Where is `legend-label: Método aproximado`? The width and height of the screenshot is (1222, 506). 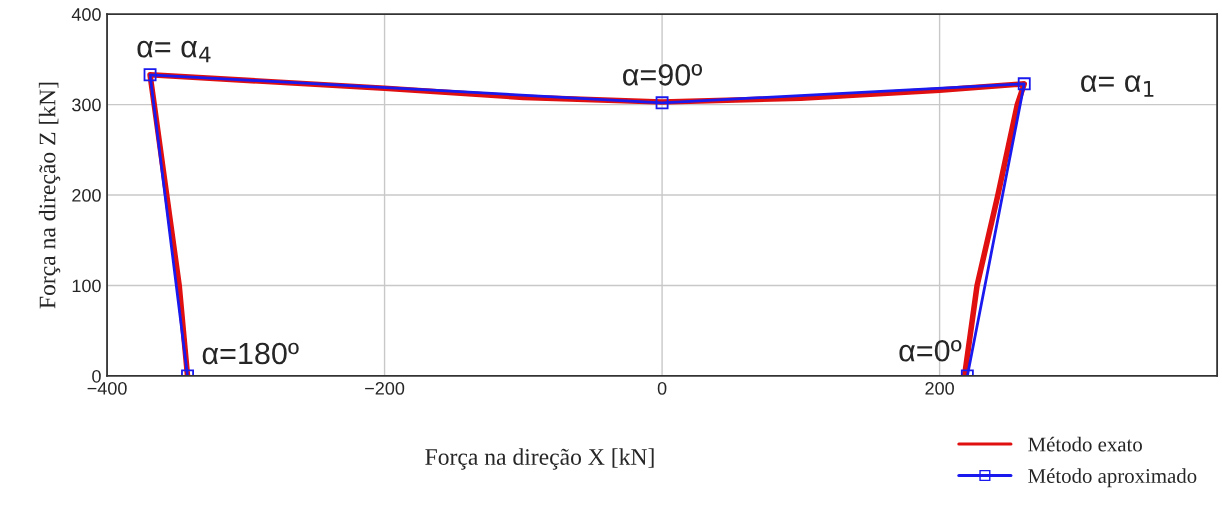 legend-label: Método aproximado is located at coordinates (1112, 478).